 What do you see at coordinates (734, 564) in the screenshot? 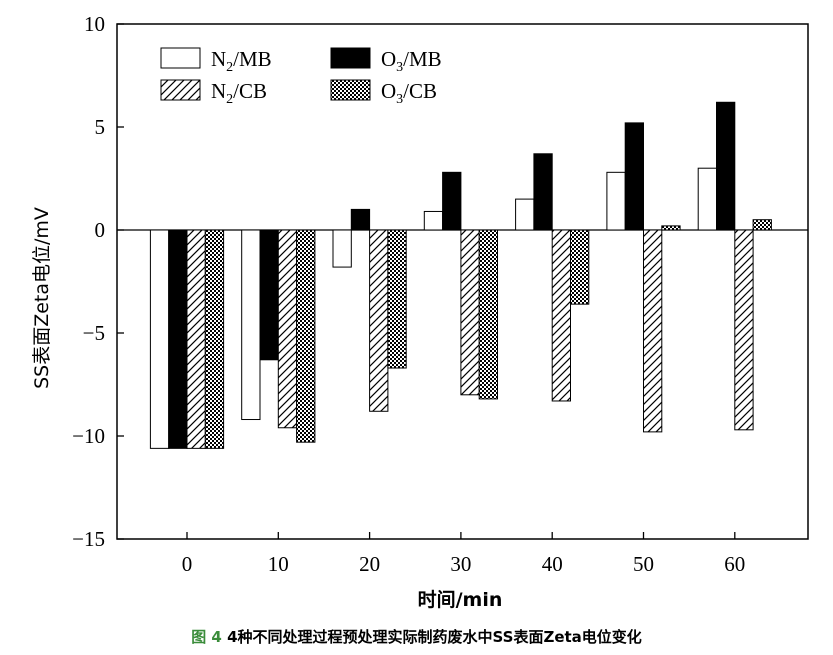
I see `x-tick-label: 60` at bounding box center [734, 564].